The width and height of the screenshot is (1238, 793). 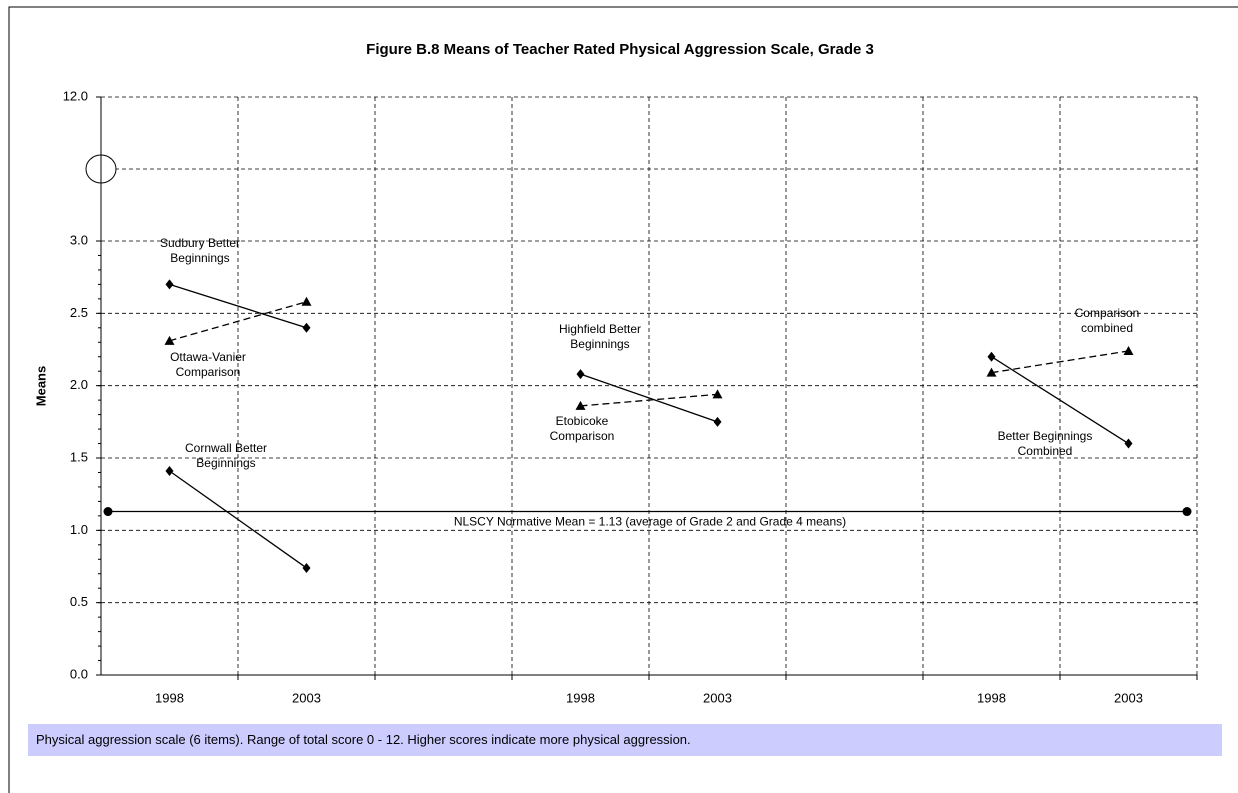 I want to click on y-tick-label: 12.0, so click(x=75, y=95).